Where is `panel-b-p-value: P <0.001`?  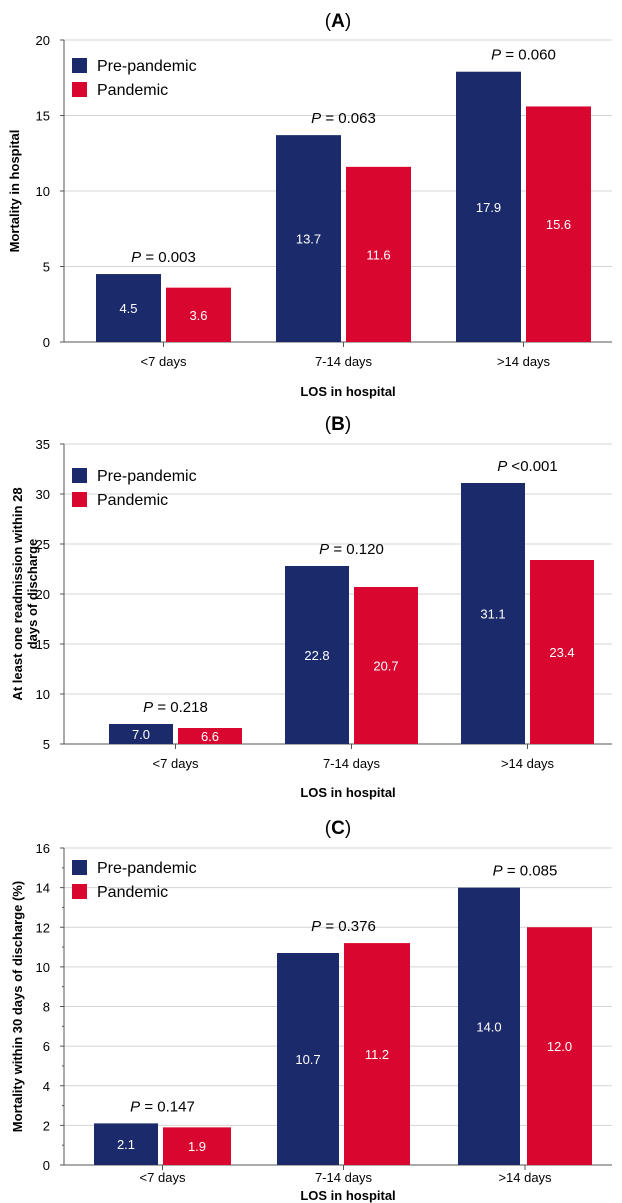
panel-b-p-value: P <0.001 is located at coordinates (527, 466).